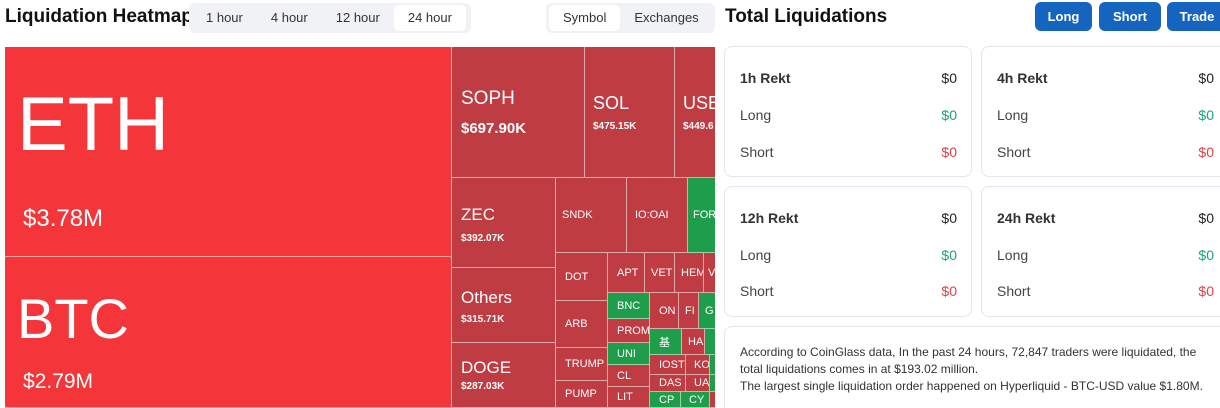  What do you see at coordinates (698, 383) in the screenshot?
I see `tile-ua: UA` at bounding box center [698, 383].